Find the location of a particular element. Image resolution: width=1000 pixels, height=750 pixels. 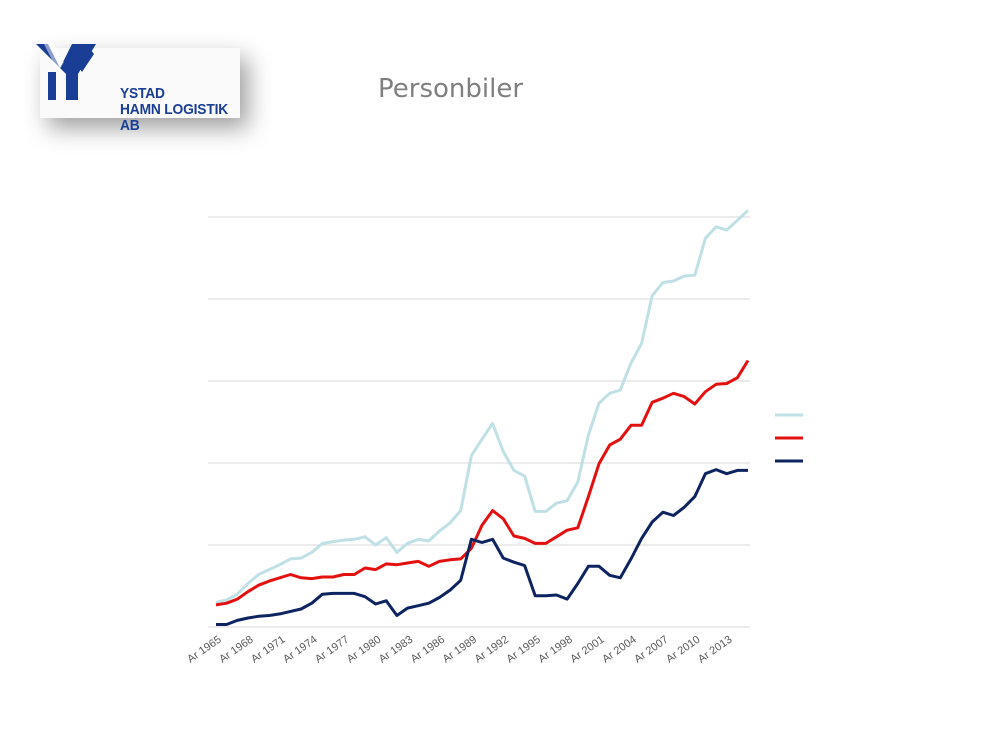

x-tick-label: Ar 1980 is located at coordinates (364, 650).